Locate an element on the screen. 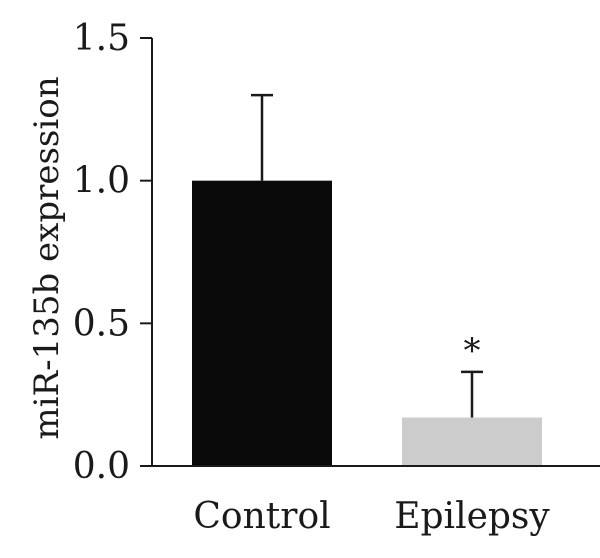  significance-asterisk: * is located at coordinates (472, 351).